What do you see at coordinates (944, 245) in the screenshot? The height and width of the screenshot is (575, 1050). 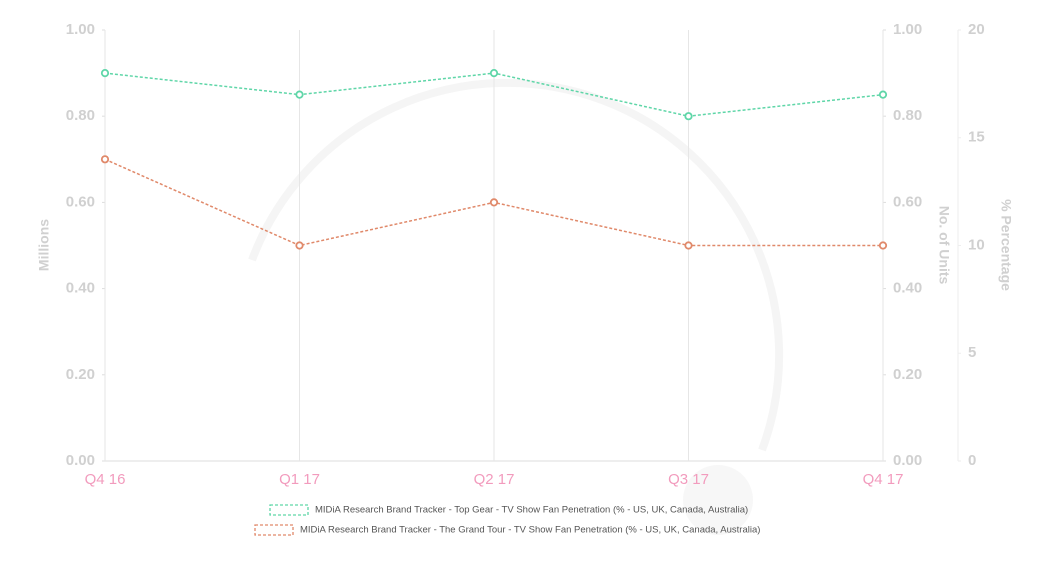 I see `y2-axis-title: No. of Units` at bounding box center [944, 245].